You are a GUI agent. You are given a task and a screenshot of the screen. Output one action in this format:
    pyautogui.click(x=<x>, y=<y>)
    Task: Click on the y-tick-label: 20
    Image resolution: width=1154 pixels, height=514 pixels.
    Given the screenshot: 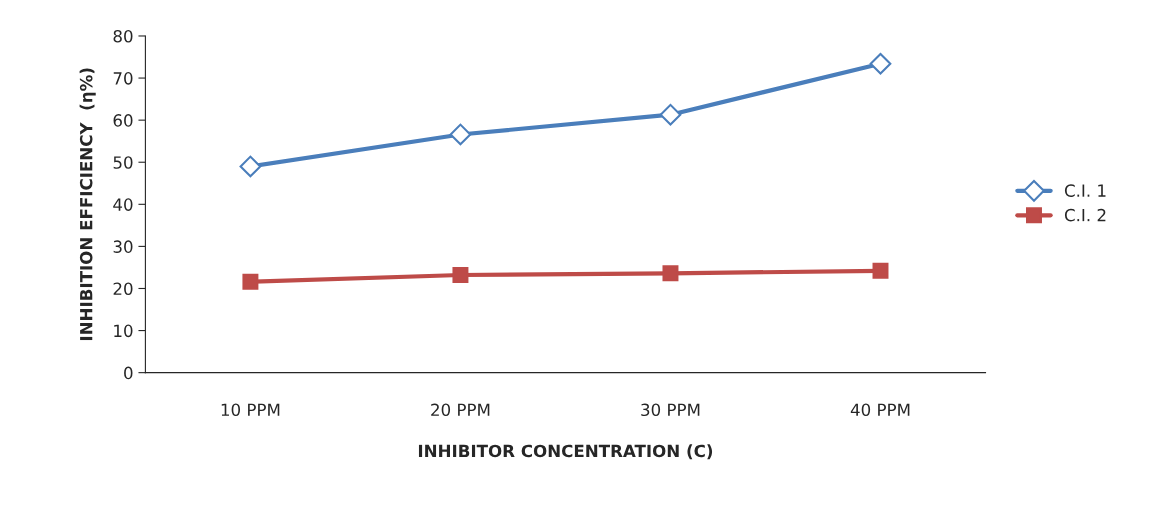 What is the action you would take?
    pyautogui.click(x=123, y=289)
    